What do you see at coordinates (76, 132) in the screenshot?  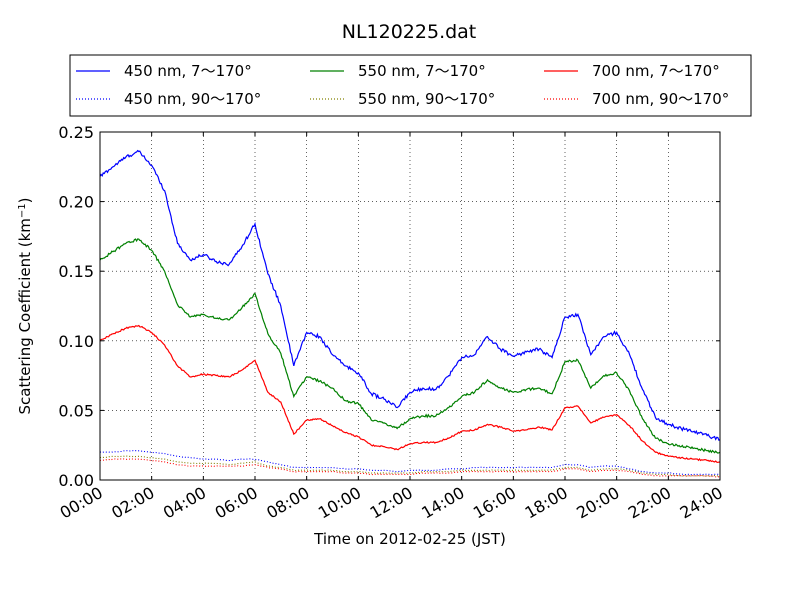 I see `y-tick-label-5: 0.25` at bounding box center [76, 132].